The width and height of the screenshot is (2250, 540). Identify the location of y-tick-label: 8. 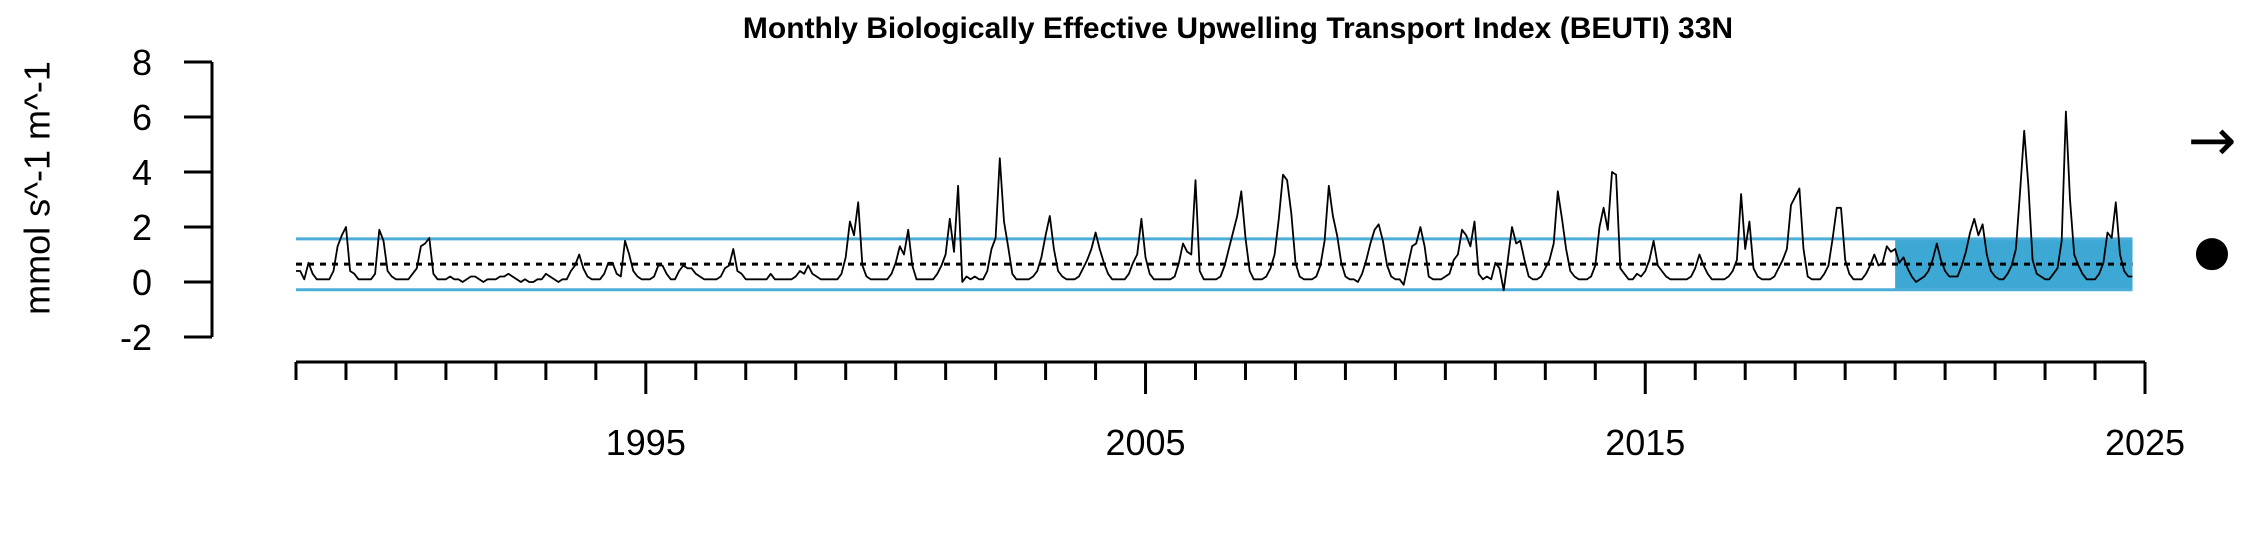
(142, 62).